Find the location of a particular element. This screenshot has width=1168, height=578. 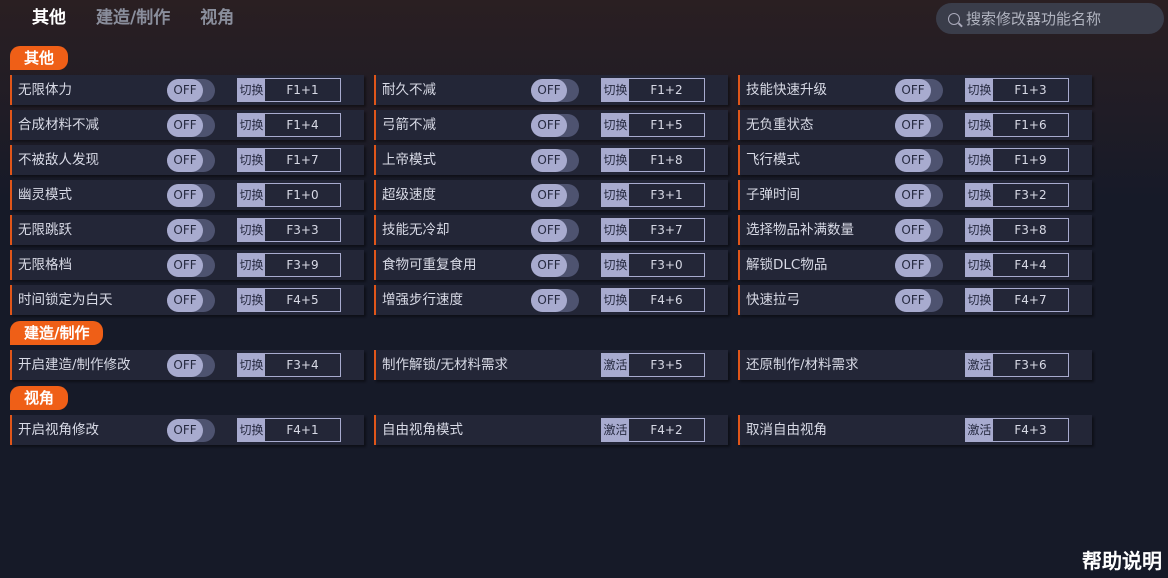

hotkey: F4+5 is located at coordinates (302, 300).